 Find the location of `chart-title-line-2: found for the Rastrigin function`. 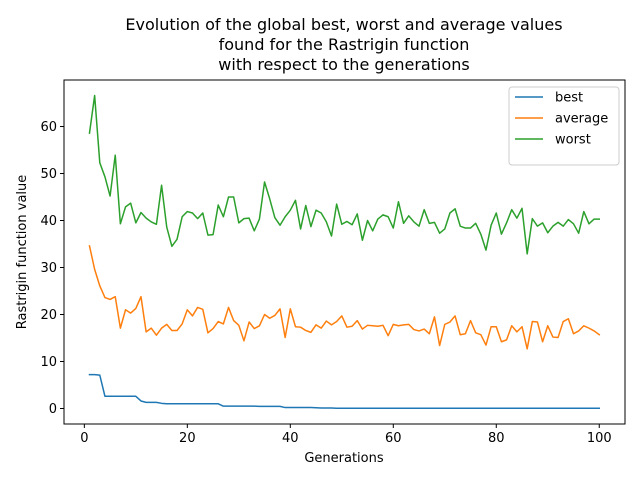

chart-title-line-2: found for the Rastrigin function is located at coordinates (344, 44).